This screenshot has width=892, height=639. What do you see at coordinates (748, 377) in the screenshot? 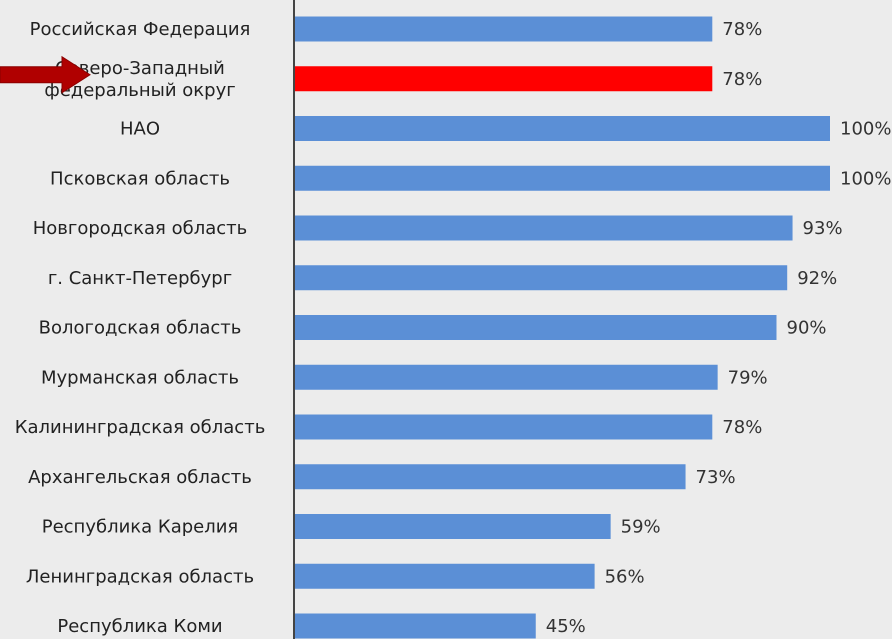
I see `value-label: 79%` at bounding box center [748, 377].